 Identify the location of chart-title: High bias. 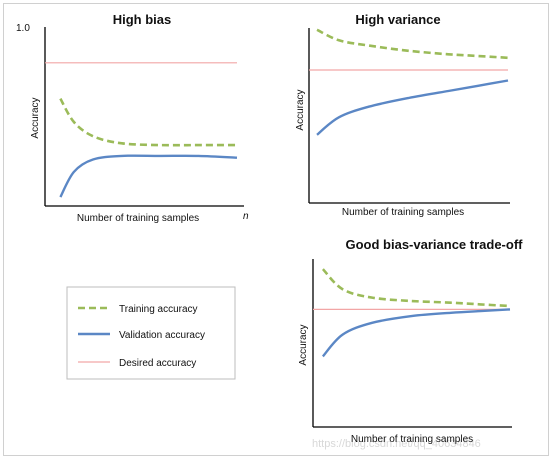
(142, 19).